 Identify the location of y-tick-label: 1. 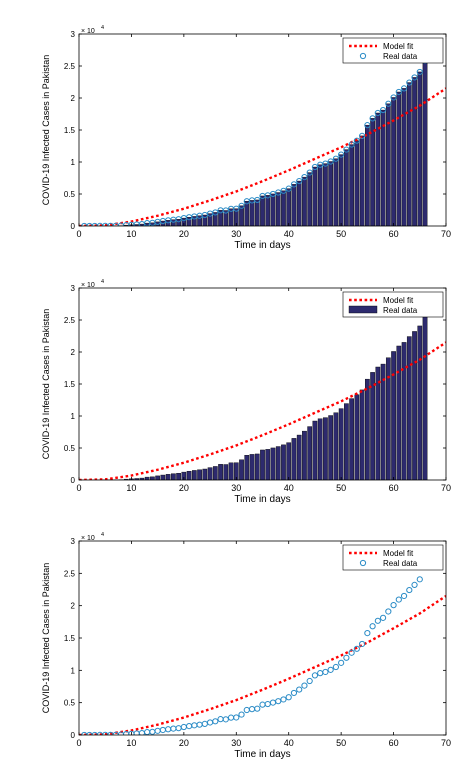
(73, 670).